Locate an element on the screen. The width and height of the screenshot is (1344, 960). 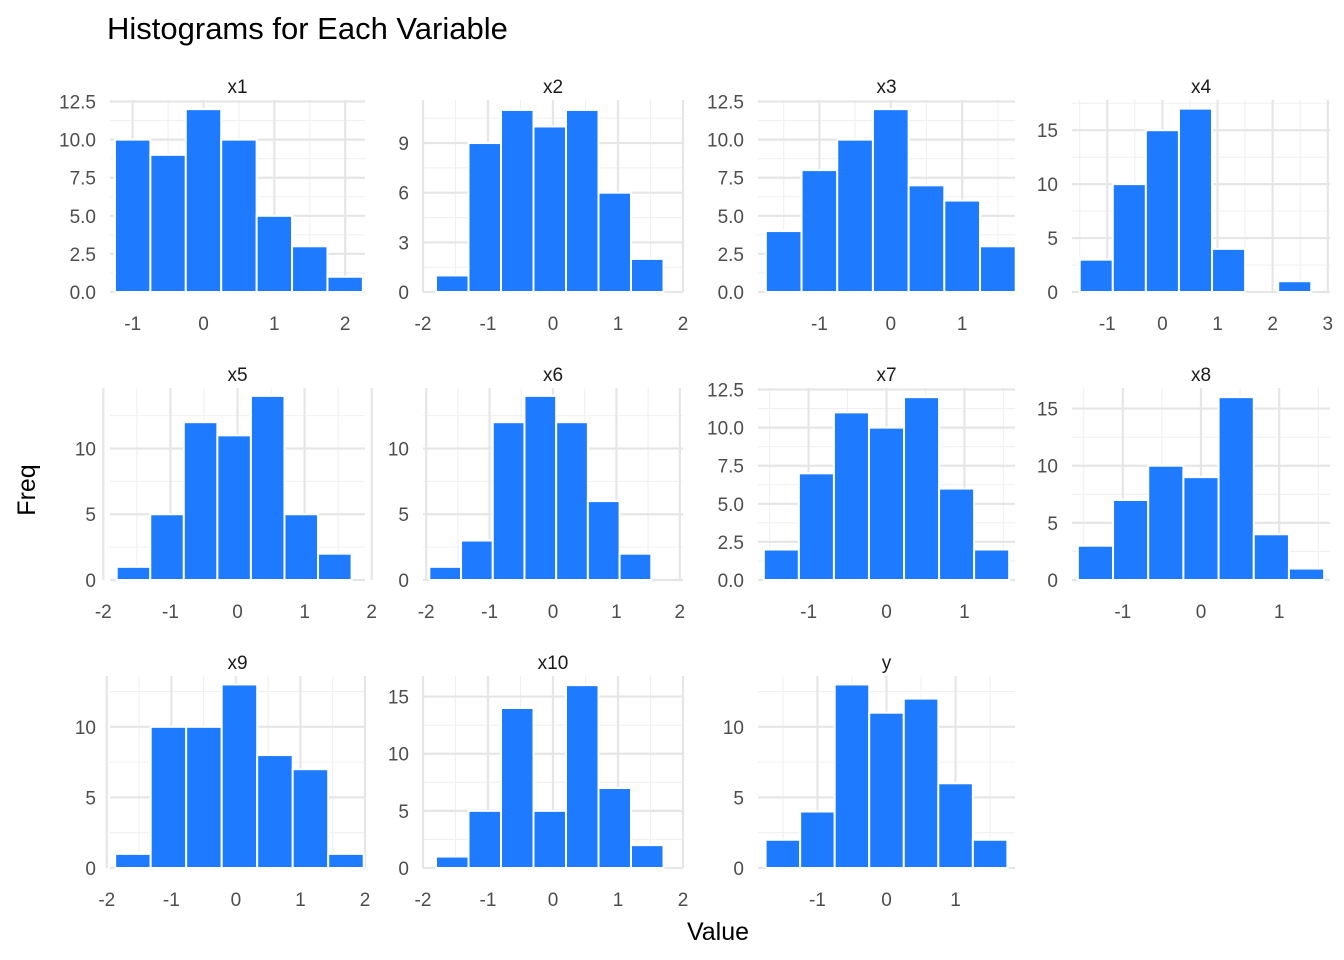
facet-label-x9: x9 is located at coordinates (237, 663).